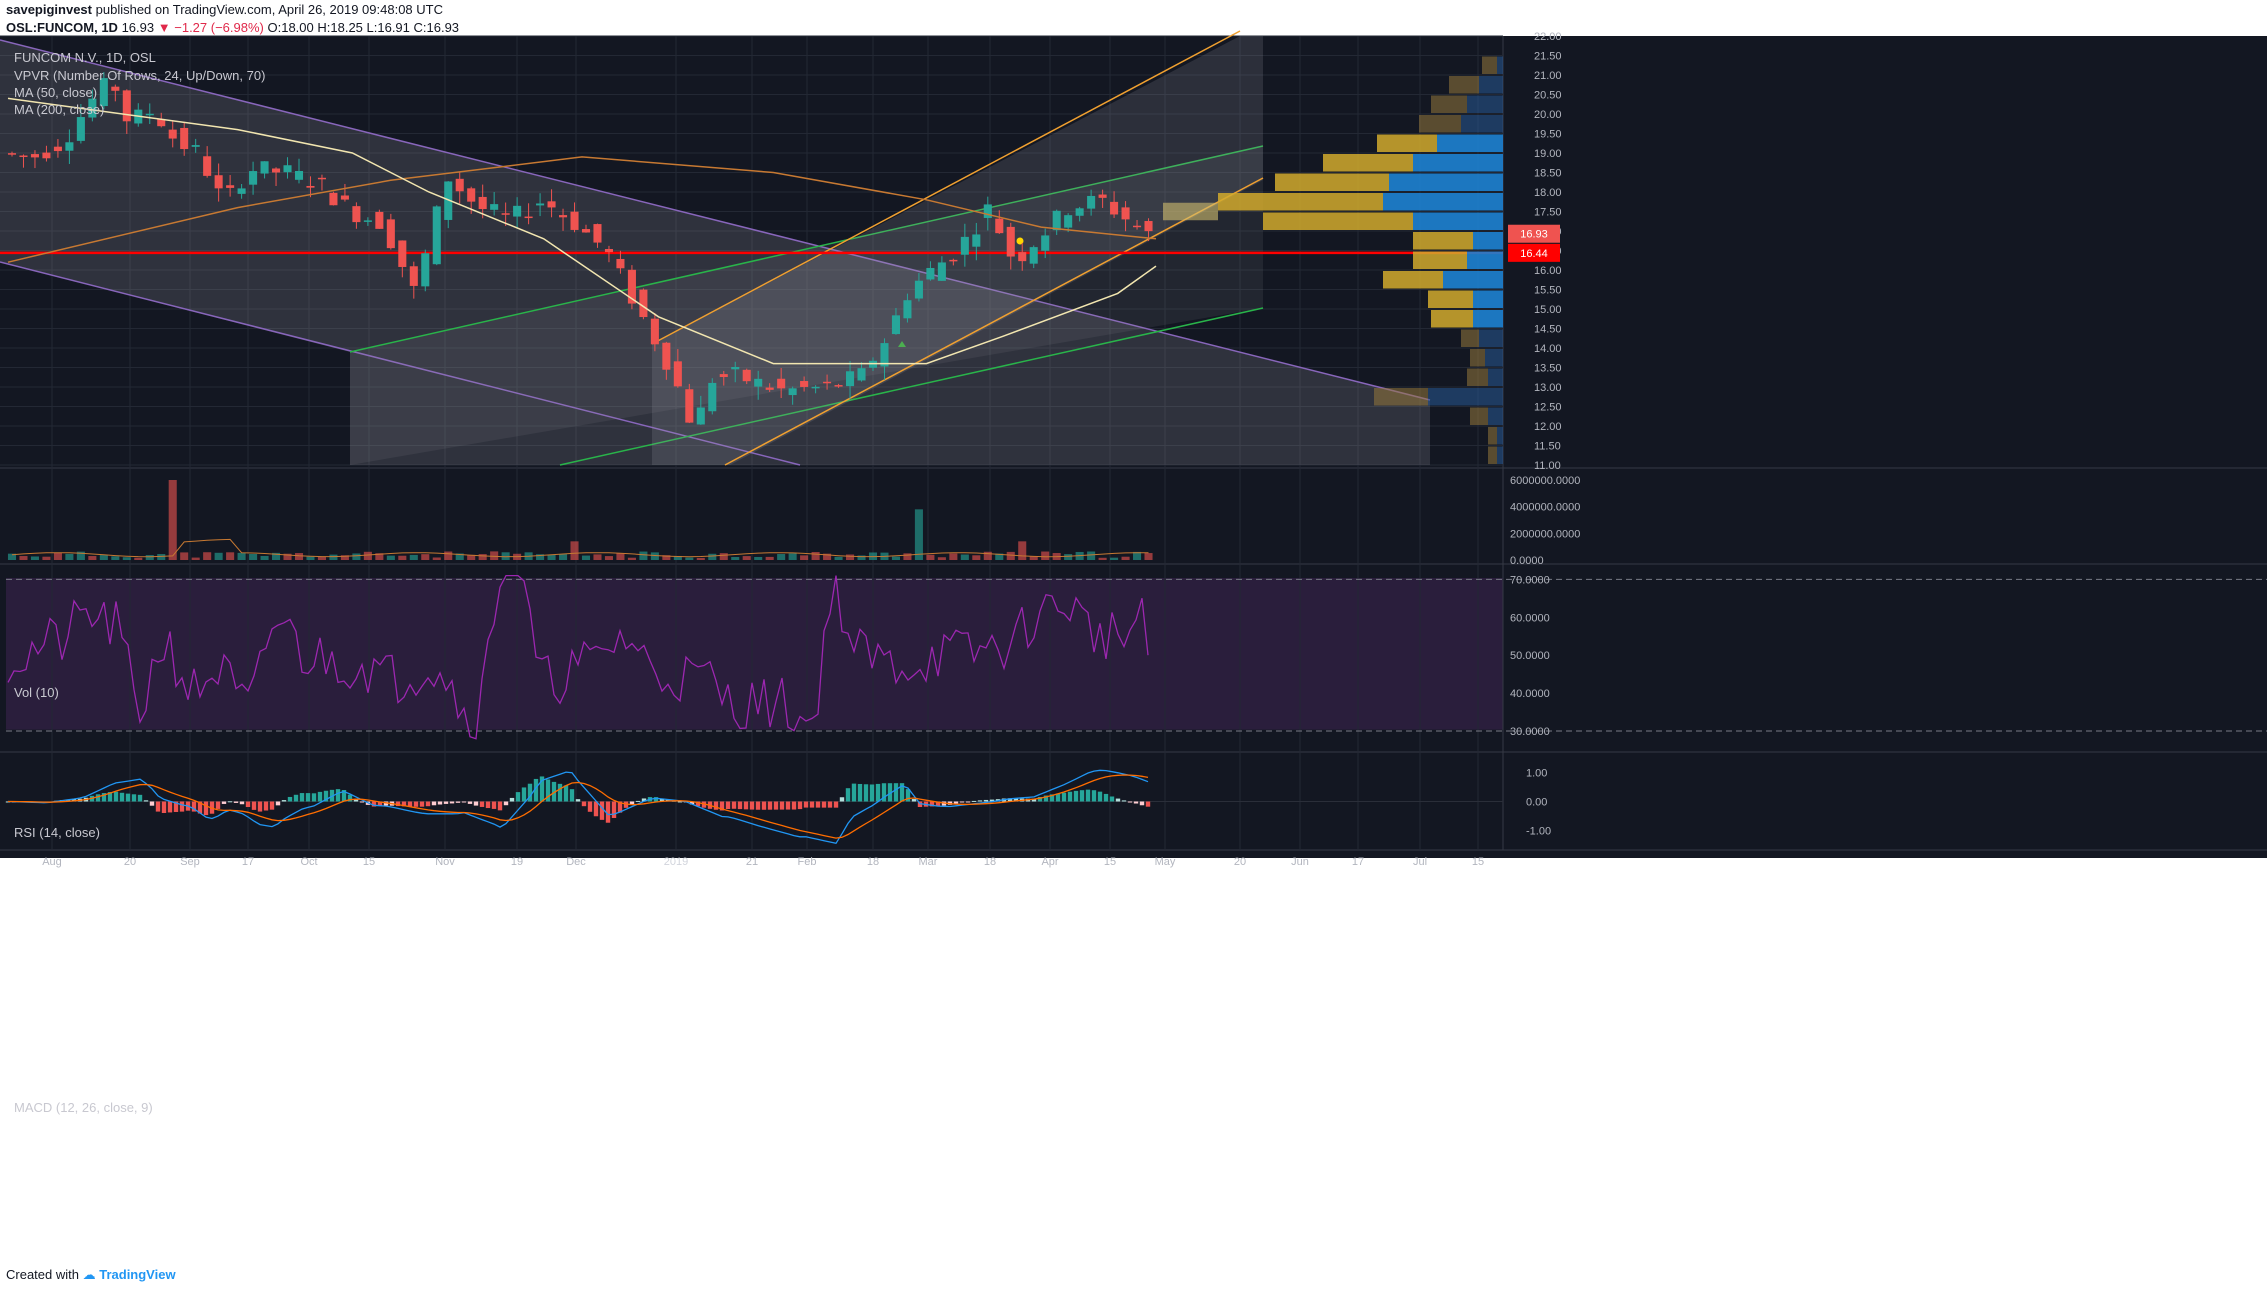  I want to click on price-tick-20: 12.00, so click(1548, 427).